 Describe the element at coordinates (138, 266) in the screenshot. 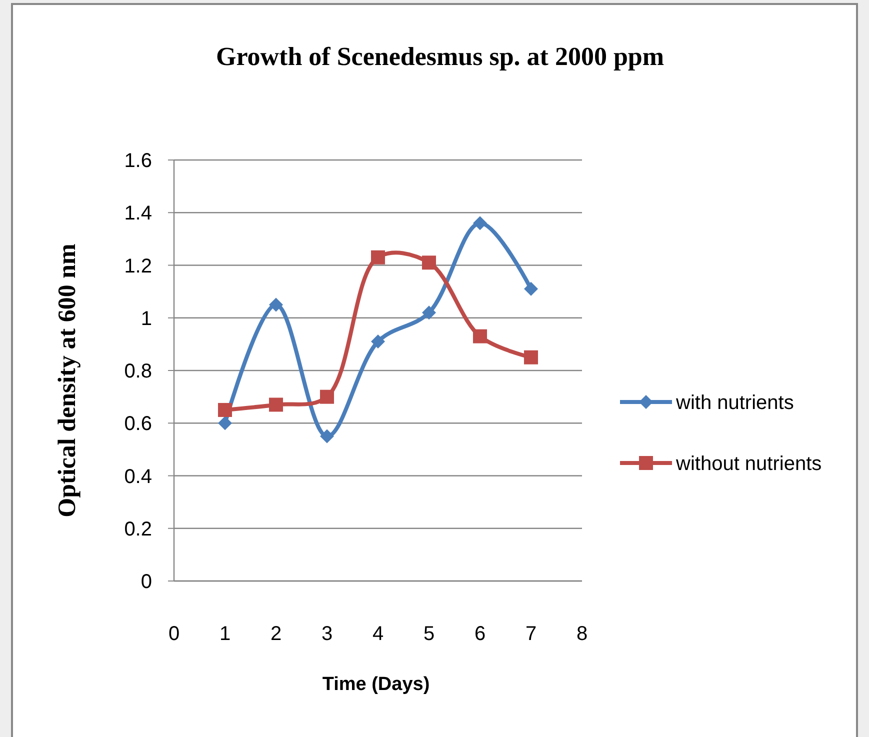

I see `y-tick-label: 1.2` at that location.